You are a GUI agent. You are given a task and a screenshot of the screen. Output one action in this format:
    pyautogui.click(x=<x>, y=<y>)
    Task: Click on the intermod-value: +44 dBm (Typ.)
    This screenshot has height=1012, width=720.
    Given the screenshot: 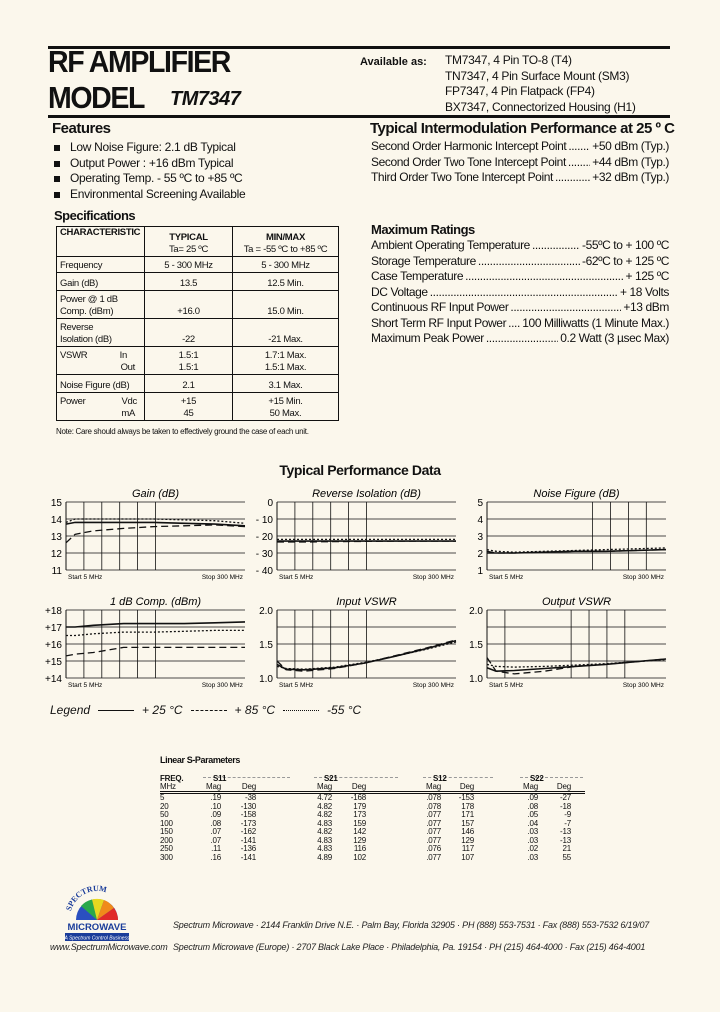 What is the action you would take?
    pyautogui.click(x=630, y=161)
    